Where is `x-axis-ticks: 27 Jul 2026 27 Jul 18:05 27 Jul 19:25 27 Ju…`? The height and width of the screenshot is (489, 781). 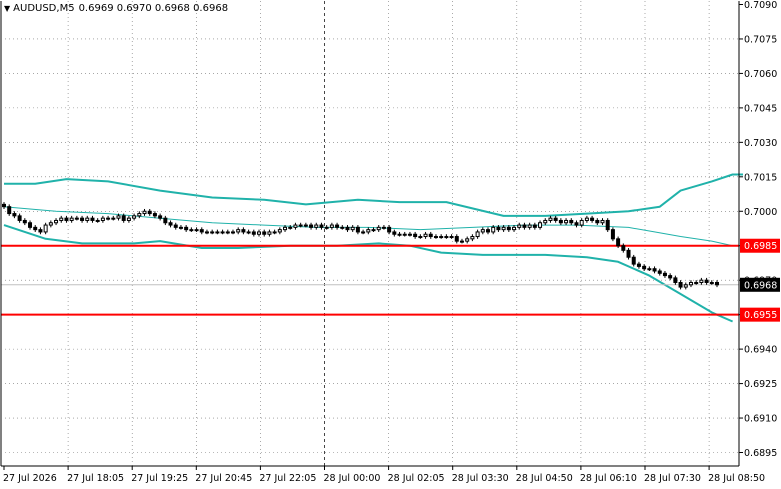 x-axis-ticks: 27 Jul 2026 27 Jul 18:05 27 Jul 19:25 27 Ju… is located at coordinates (384, 475).